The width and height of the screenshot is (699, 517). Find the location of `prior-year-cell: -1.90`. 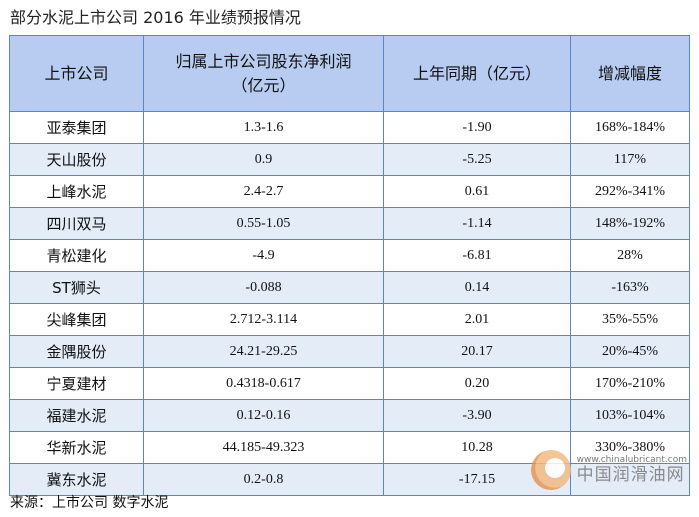

prior-year-cell: -1.90 is located at coordinates (477, 127).